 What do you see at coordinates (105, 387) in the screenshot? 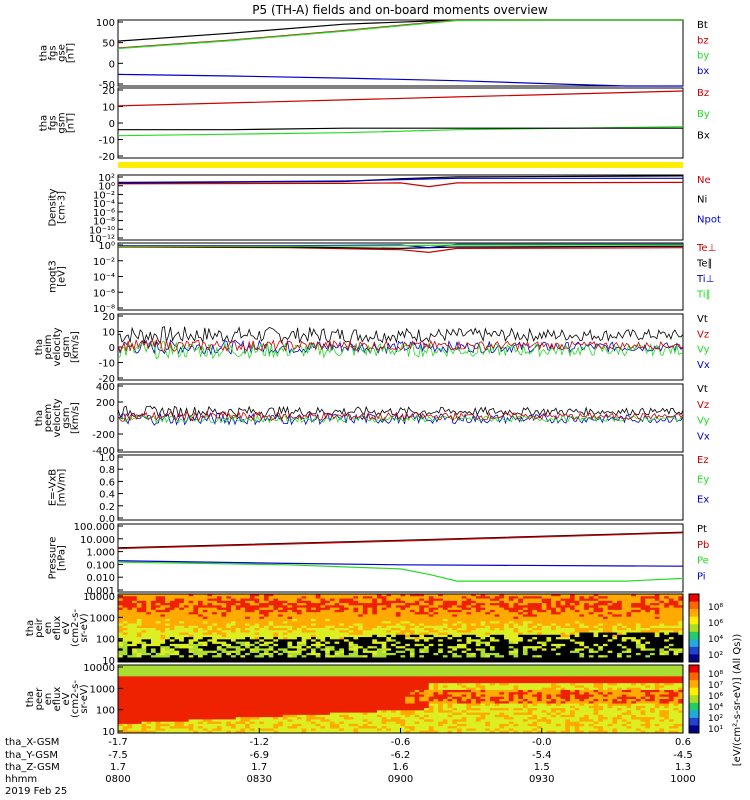
I see `y-tick-label: 400` at bounding box center [105, 387].